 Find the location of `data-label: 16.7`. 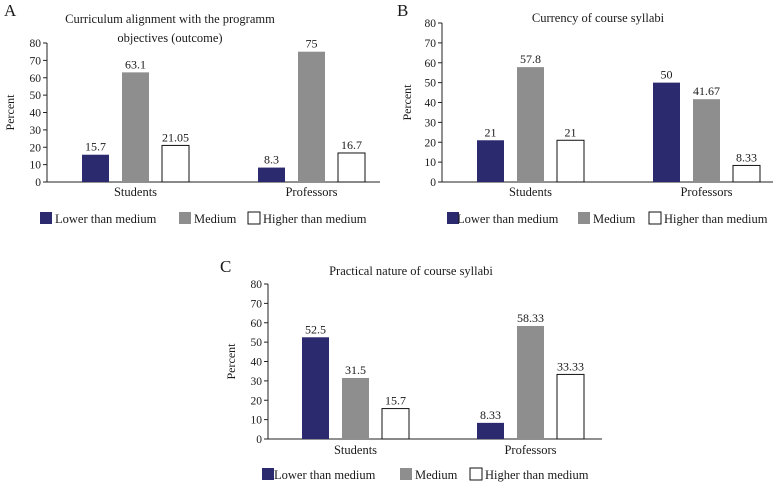

data-label: 16.7 is located at coordinates (351, 145).